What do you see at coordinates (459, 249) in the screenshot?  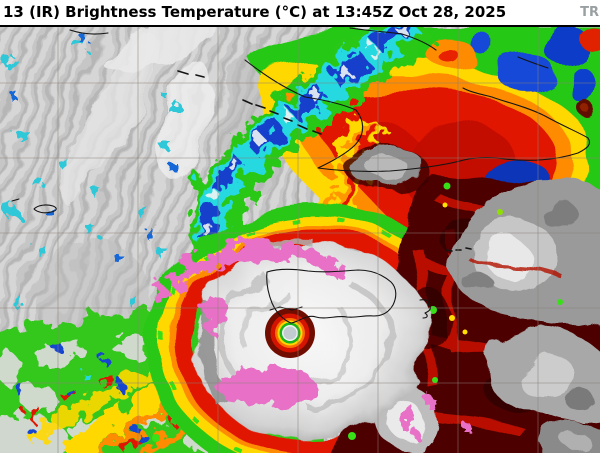 I see `islets` at bounding box center [459, 249].